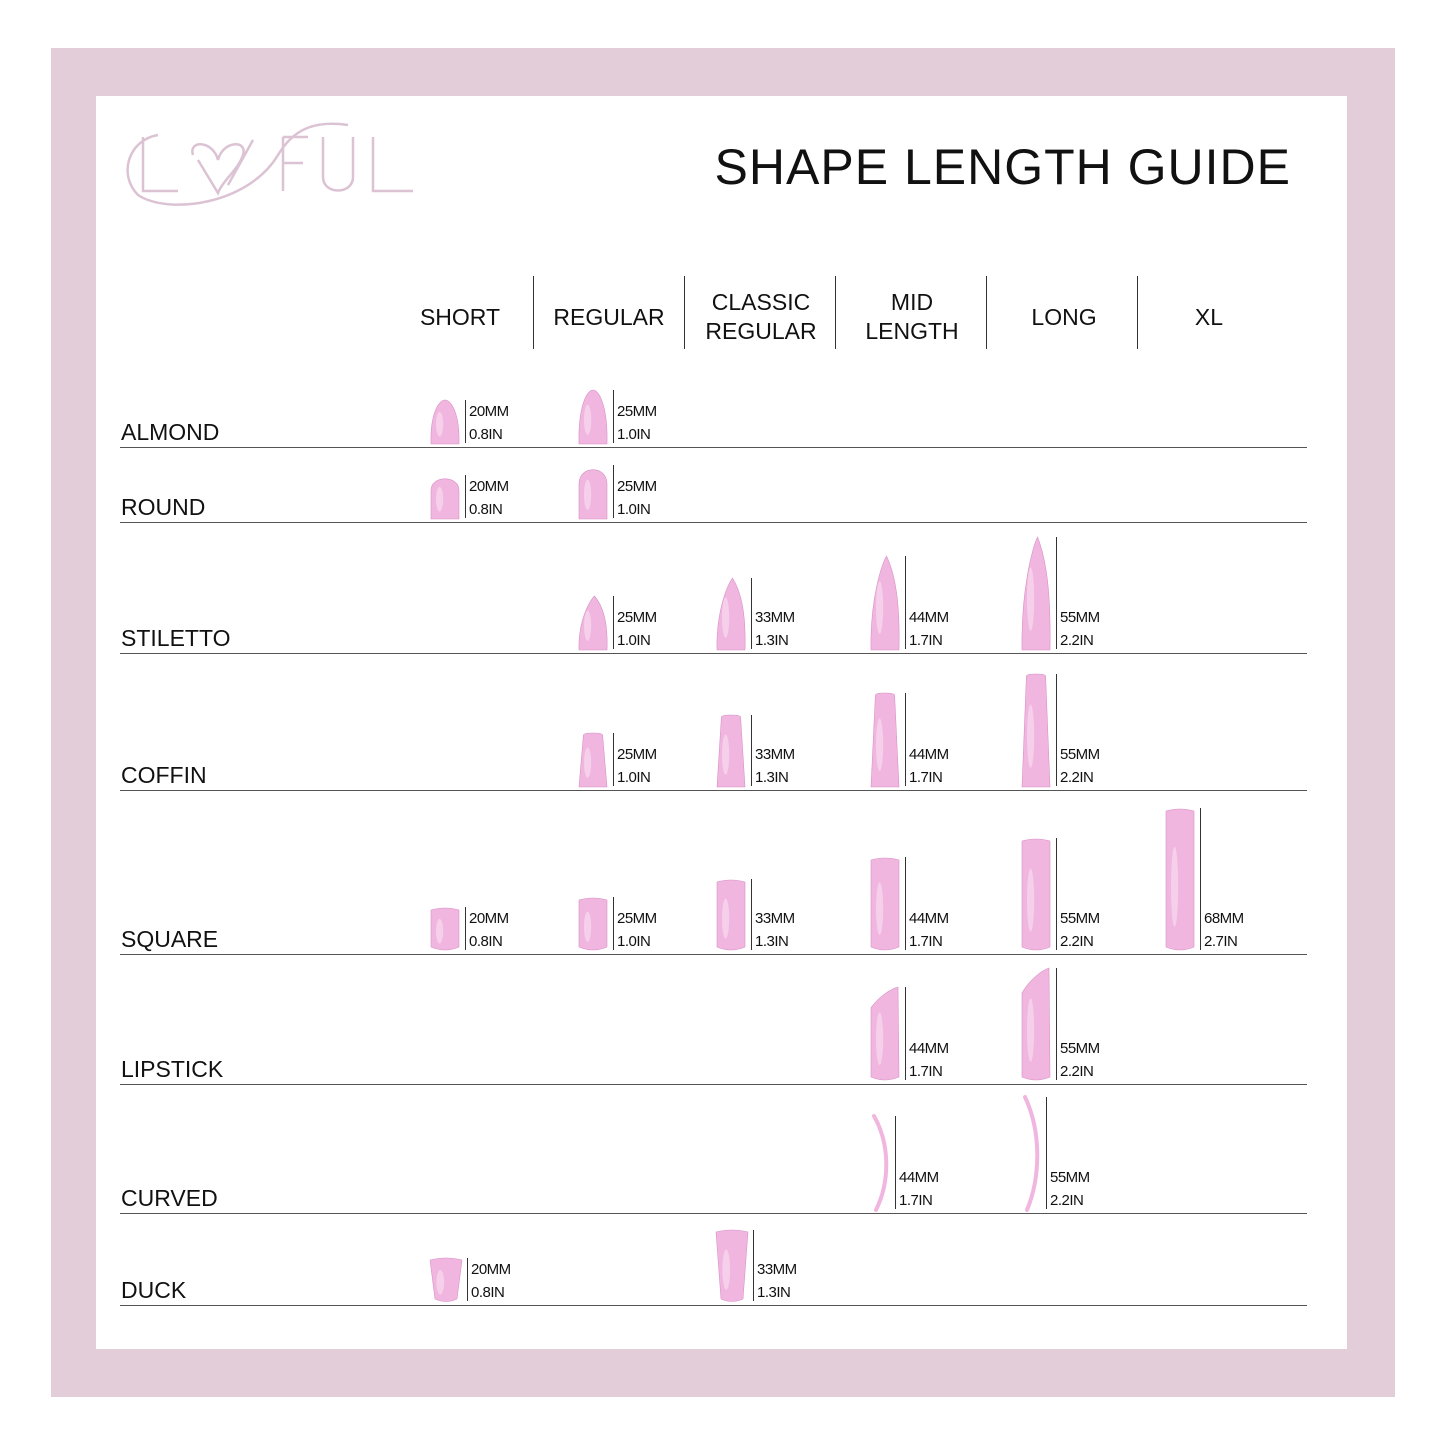 This screenshot has height=1445, width=1445. I want to click on nail-square-short, so click(445, 929).